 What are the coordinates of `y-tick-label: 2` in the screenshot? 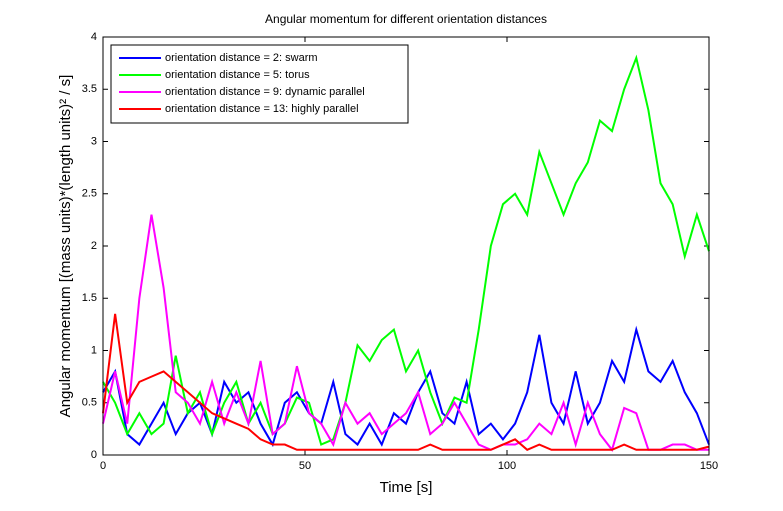 It's located at (94, 246).